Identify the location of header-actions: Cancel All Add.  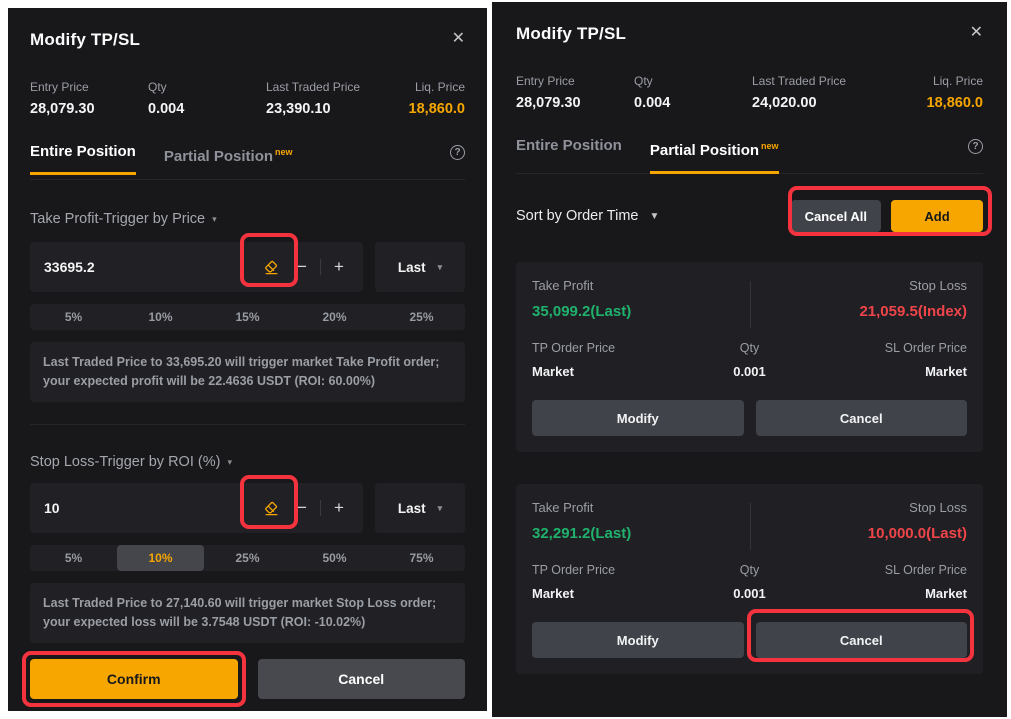
(886, 216).